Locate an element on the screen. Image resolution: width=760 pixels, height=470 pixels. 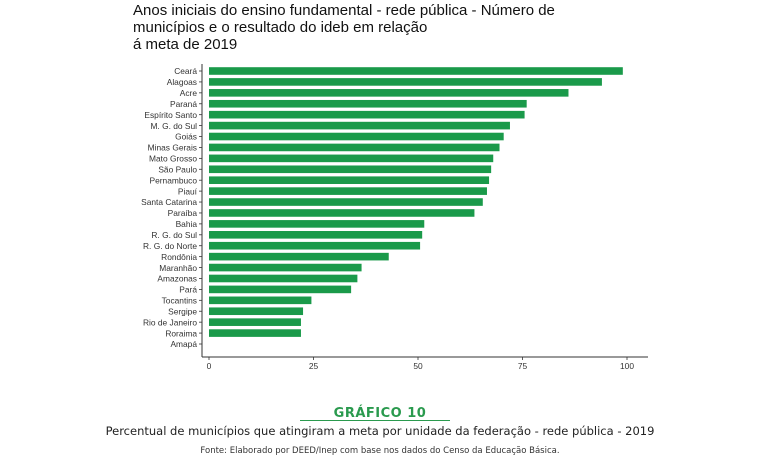
y-tick-label: Paraíba is located at coordinates (183, 213).